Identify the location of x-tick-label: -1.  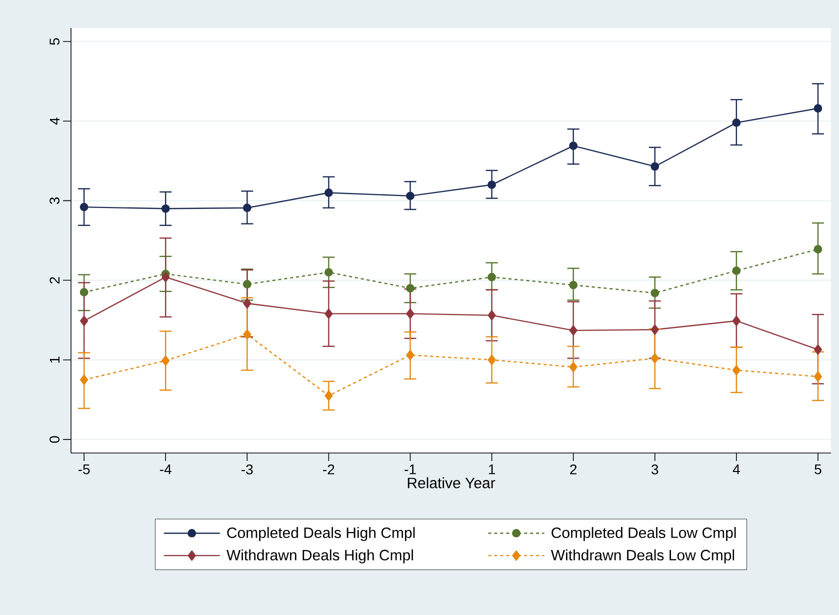
(410, 469).